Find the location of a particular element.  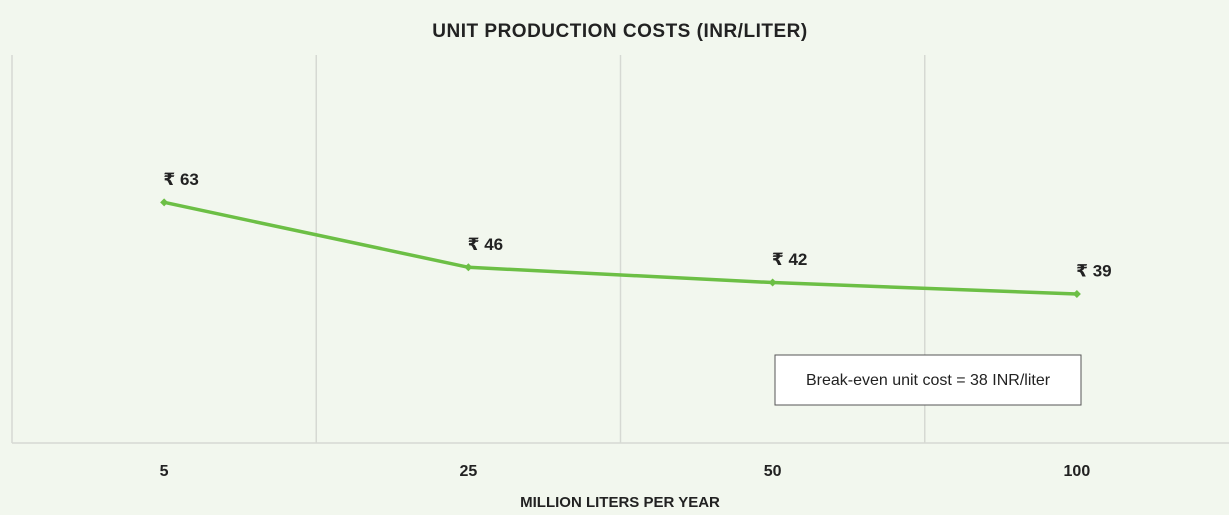

x-axis-label: MILLION LITERS PER YEAR is located at coordinates (620, 502).